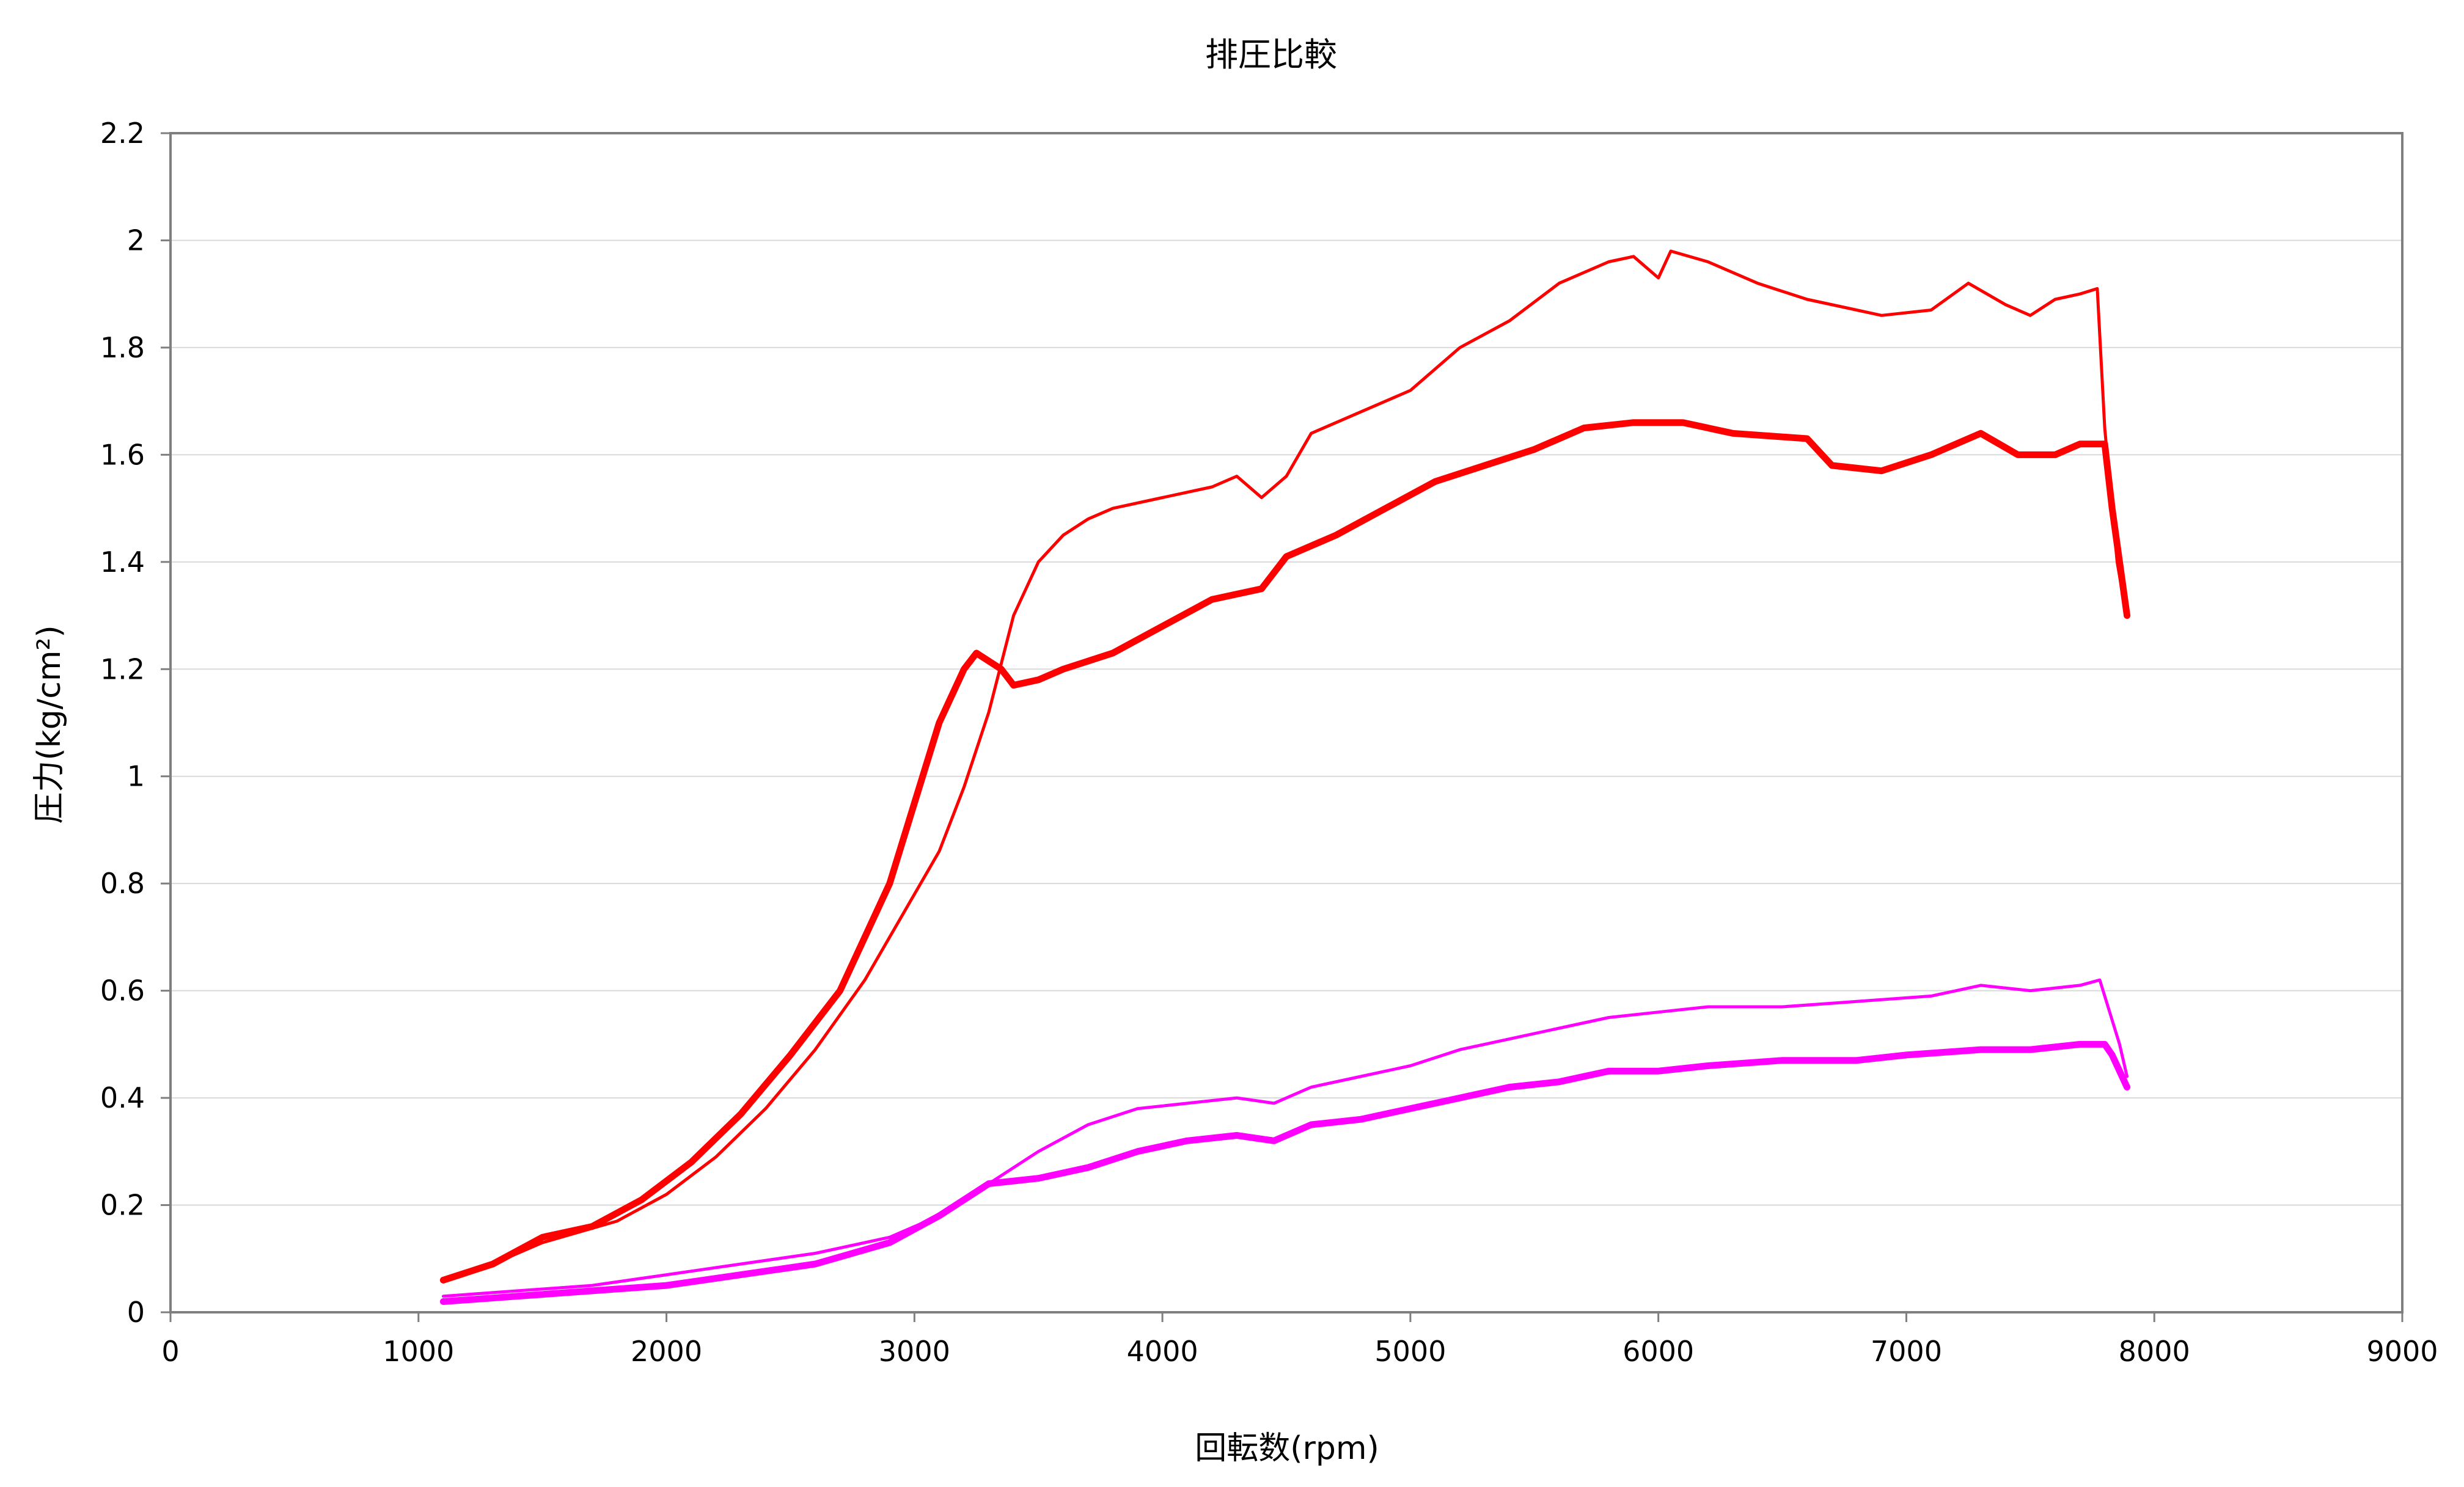  What do you see at coordinates (123, 347) in the screenshot?
I see `y-tick-label: 1.8` at bounding box center [123, 347].